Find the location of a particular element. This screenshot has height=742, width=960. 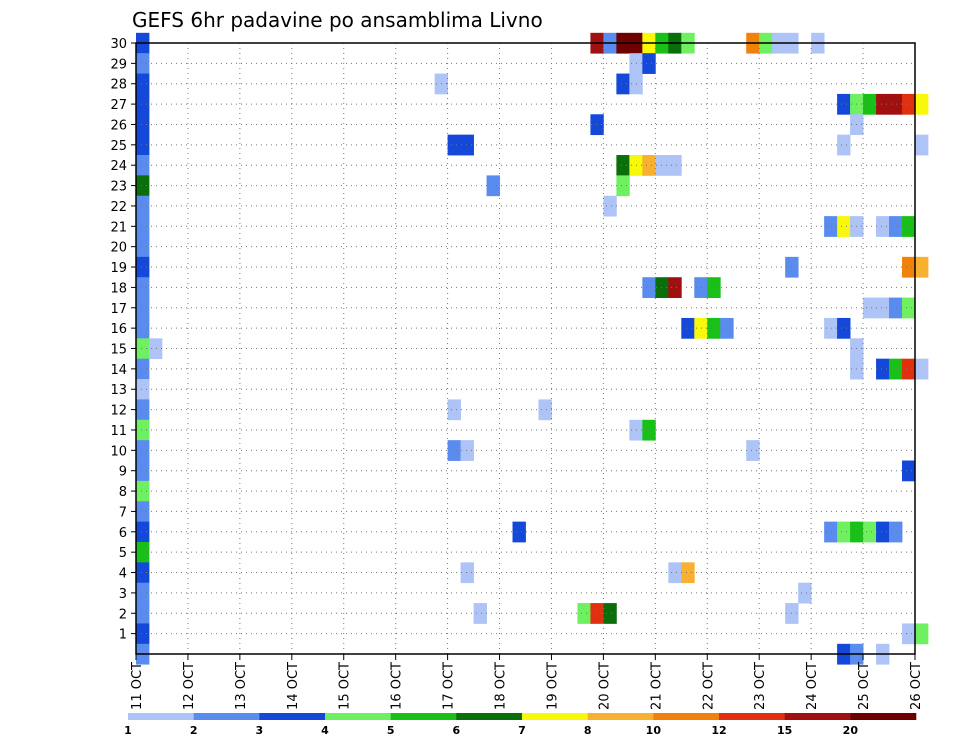

y-tick-label: 19 is located at coordinates (118, 268).